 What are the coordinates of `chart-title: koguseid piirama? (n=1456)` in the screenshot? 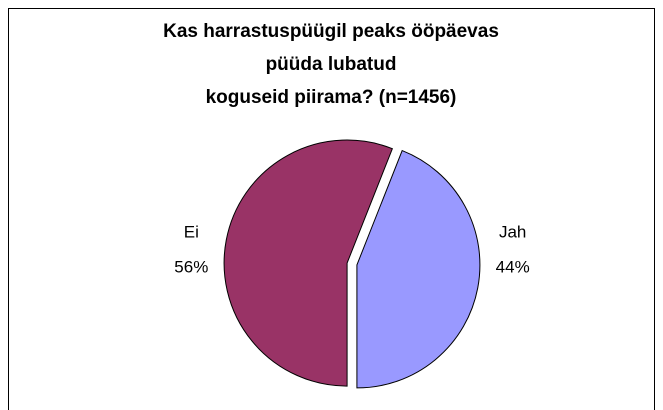 It's located at (331, 97).